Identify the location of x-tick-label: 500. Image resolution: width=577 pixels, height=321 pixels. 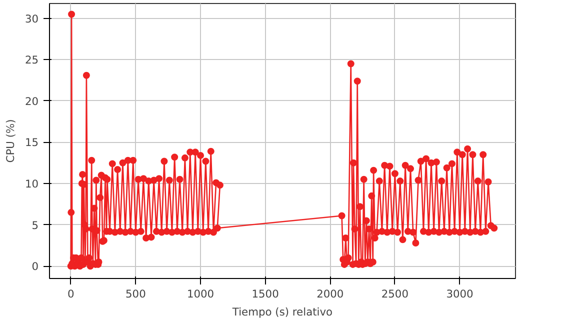
(136, 294).